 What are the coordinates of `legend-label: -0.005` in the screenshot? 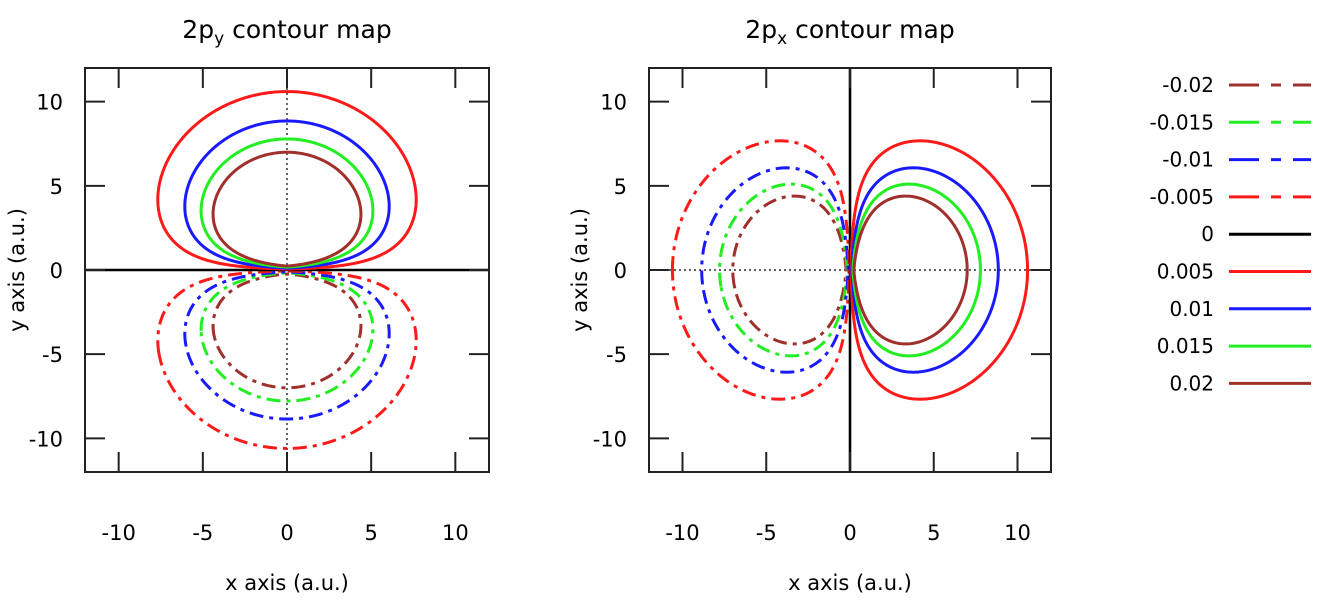 It's located at (1182, 197).